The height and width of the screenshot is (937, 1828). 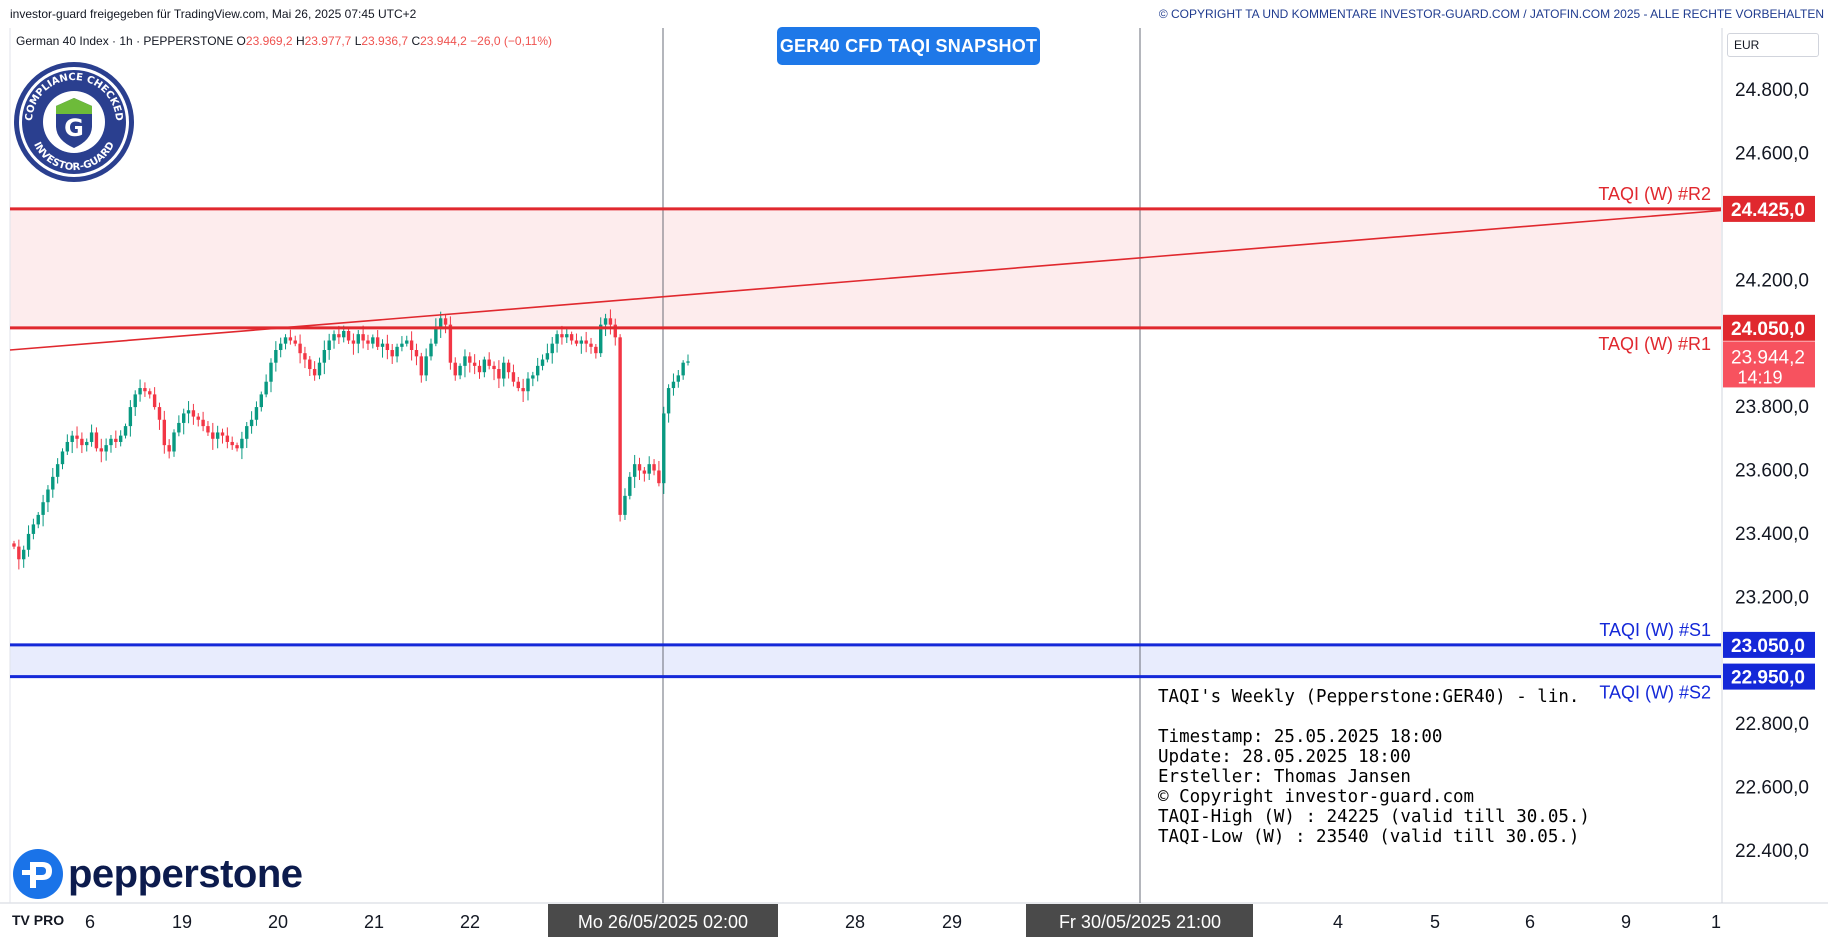 What do you see at coordinates (241, 41) in the screenshot?
I see `open-label: O` at bounding box center [241, 41].